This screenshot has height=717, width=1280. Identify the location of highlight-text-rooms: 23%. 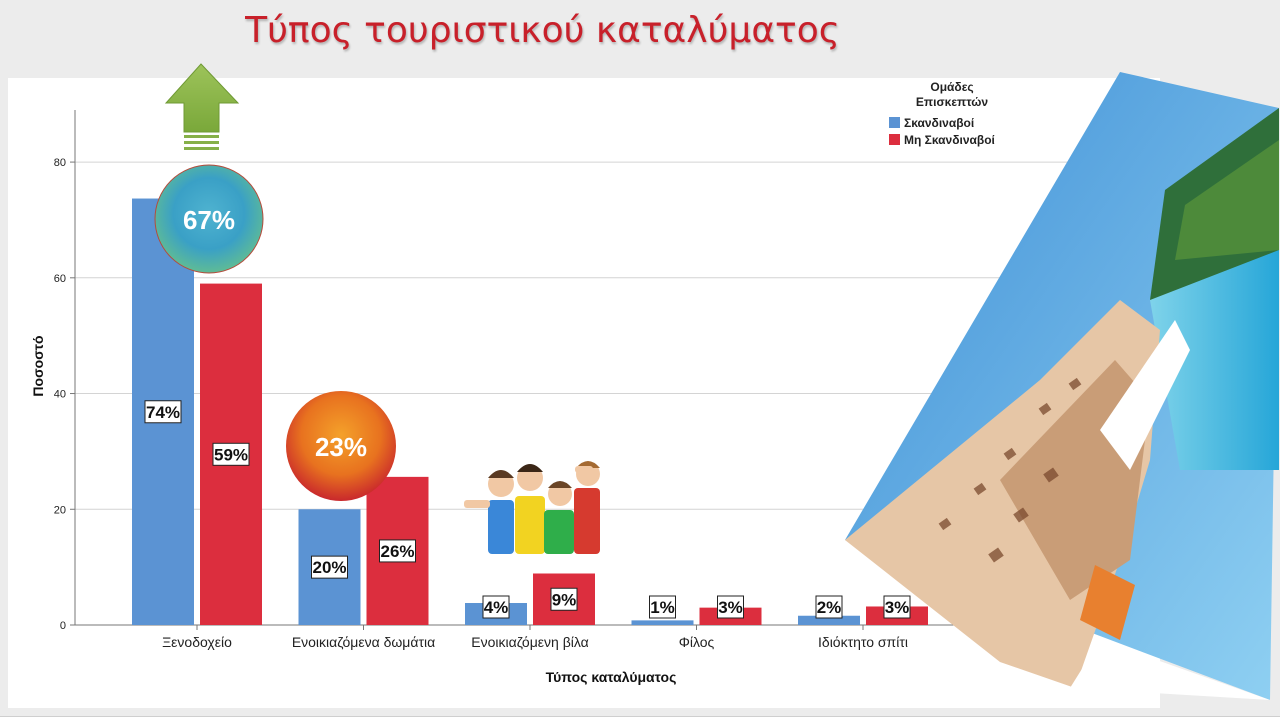
(341, 447).